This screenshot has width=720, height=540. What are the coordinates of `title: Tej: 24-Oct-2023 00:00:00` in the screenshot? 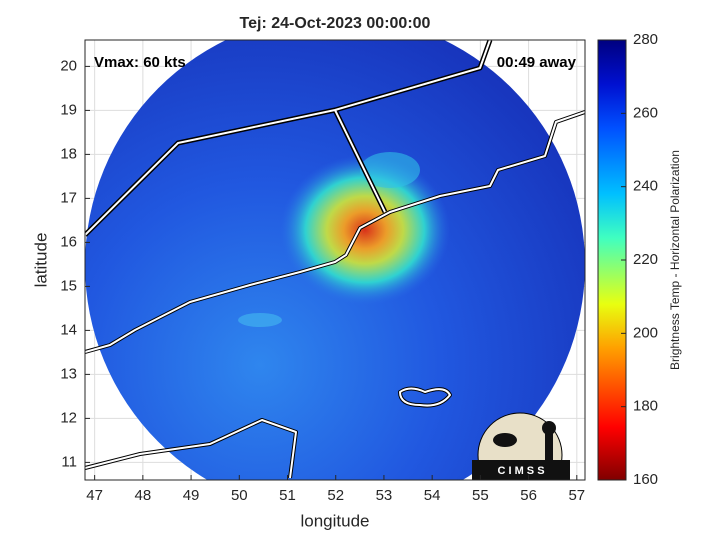 It's located at (335, 23).